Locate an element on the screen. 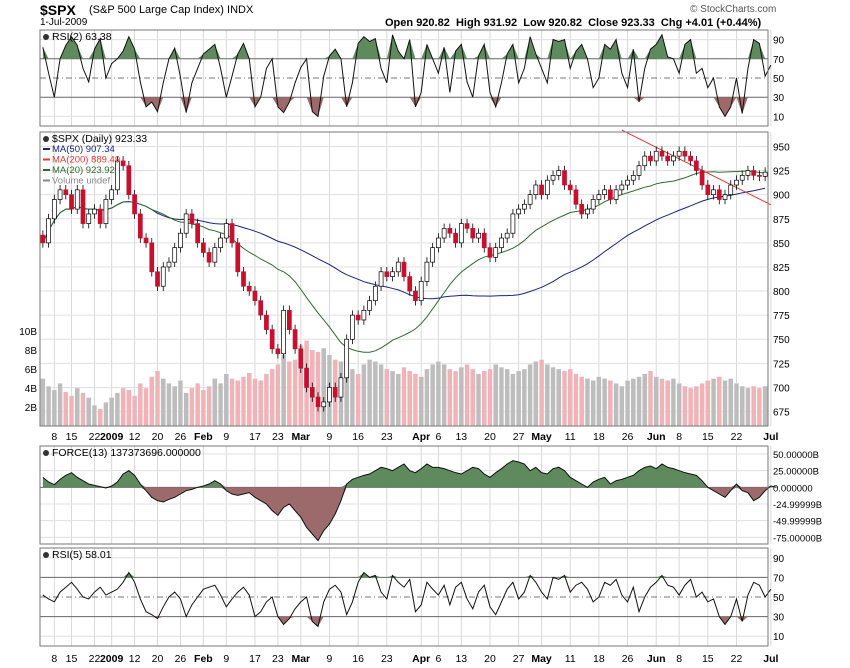 The image size is (850, 668). high-label: High is located at coordinates (468, 23).